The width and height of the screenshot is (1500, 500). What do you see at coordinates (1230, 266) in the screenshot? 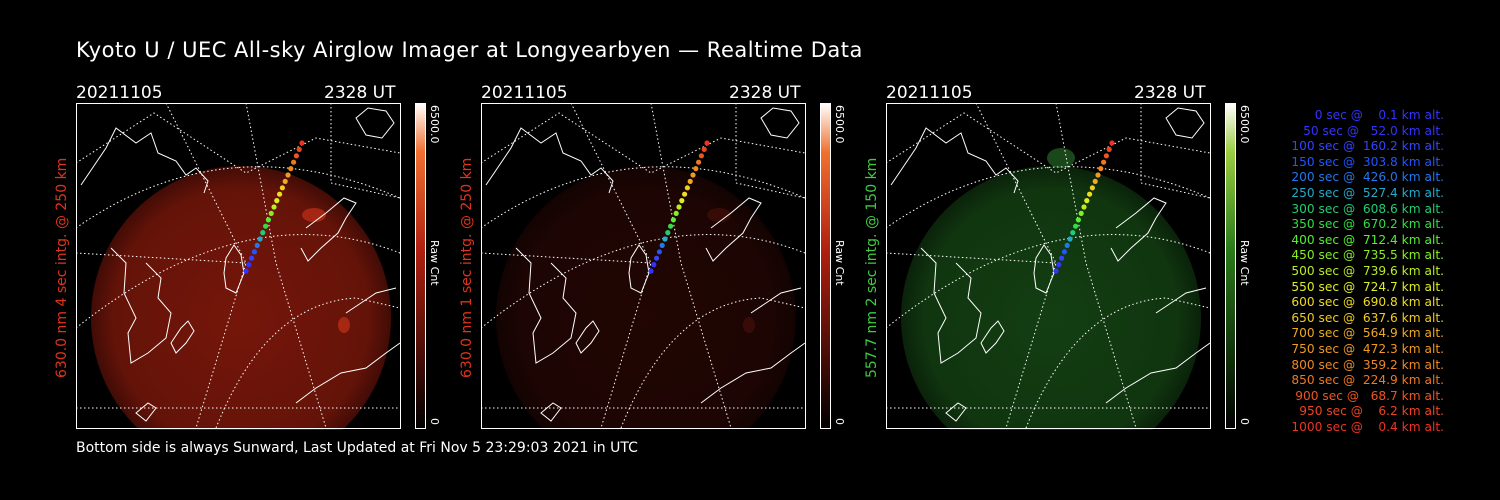
I see `colorbar` at bounding box center [1230, 266].